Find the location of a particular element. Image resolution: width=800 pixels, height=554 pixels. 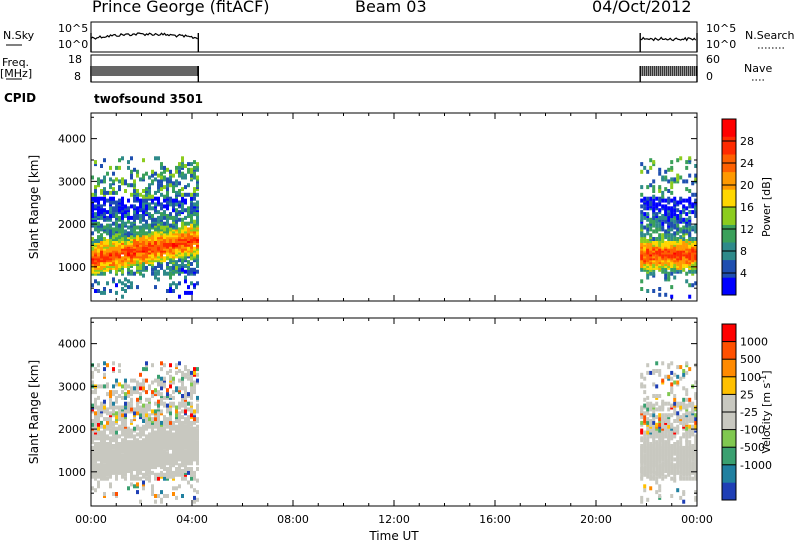

x-tick-label: 08:00 is located at coordinates (293, 519).